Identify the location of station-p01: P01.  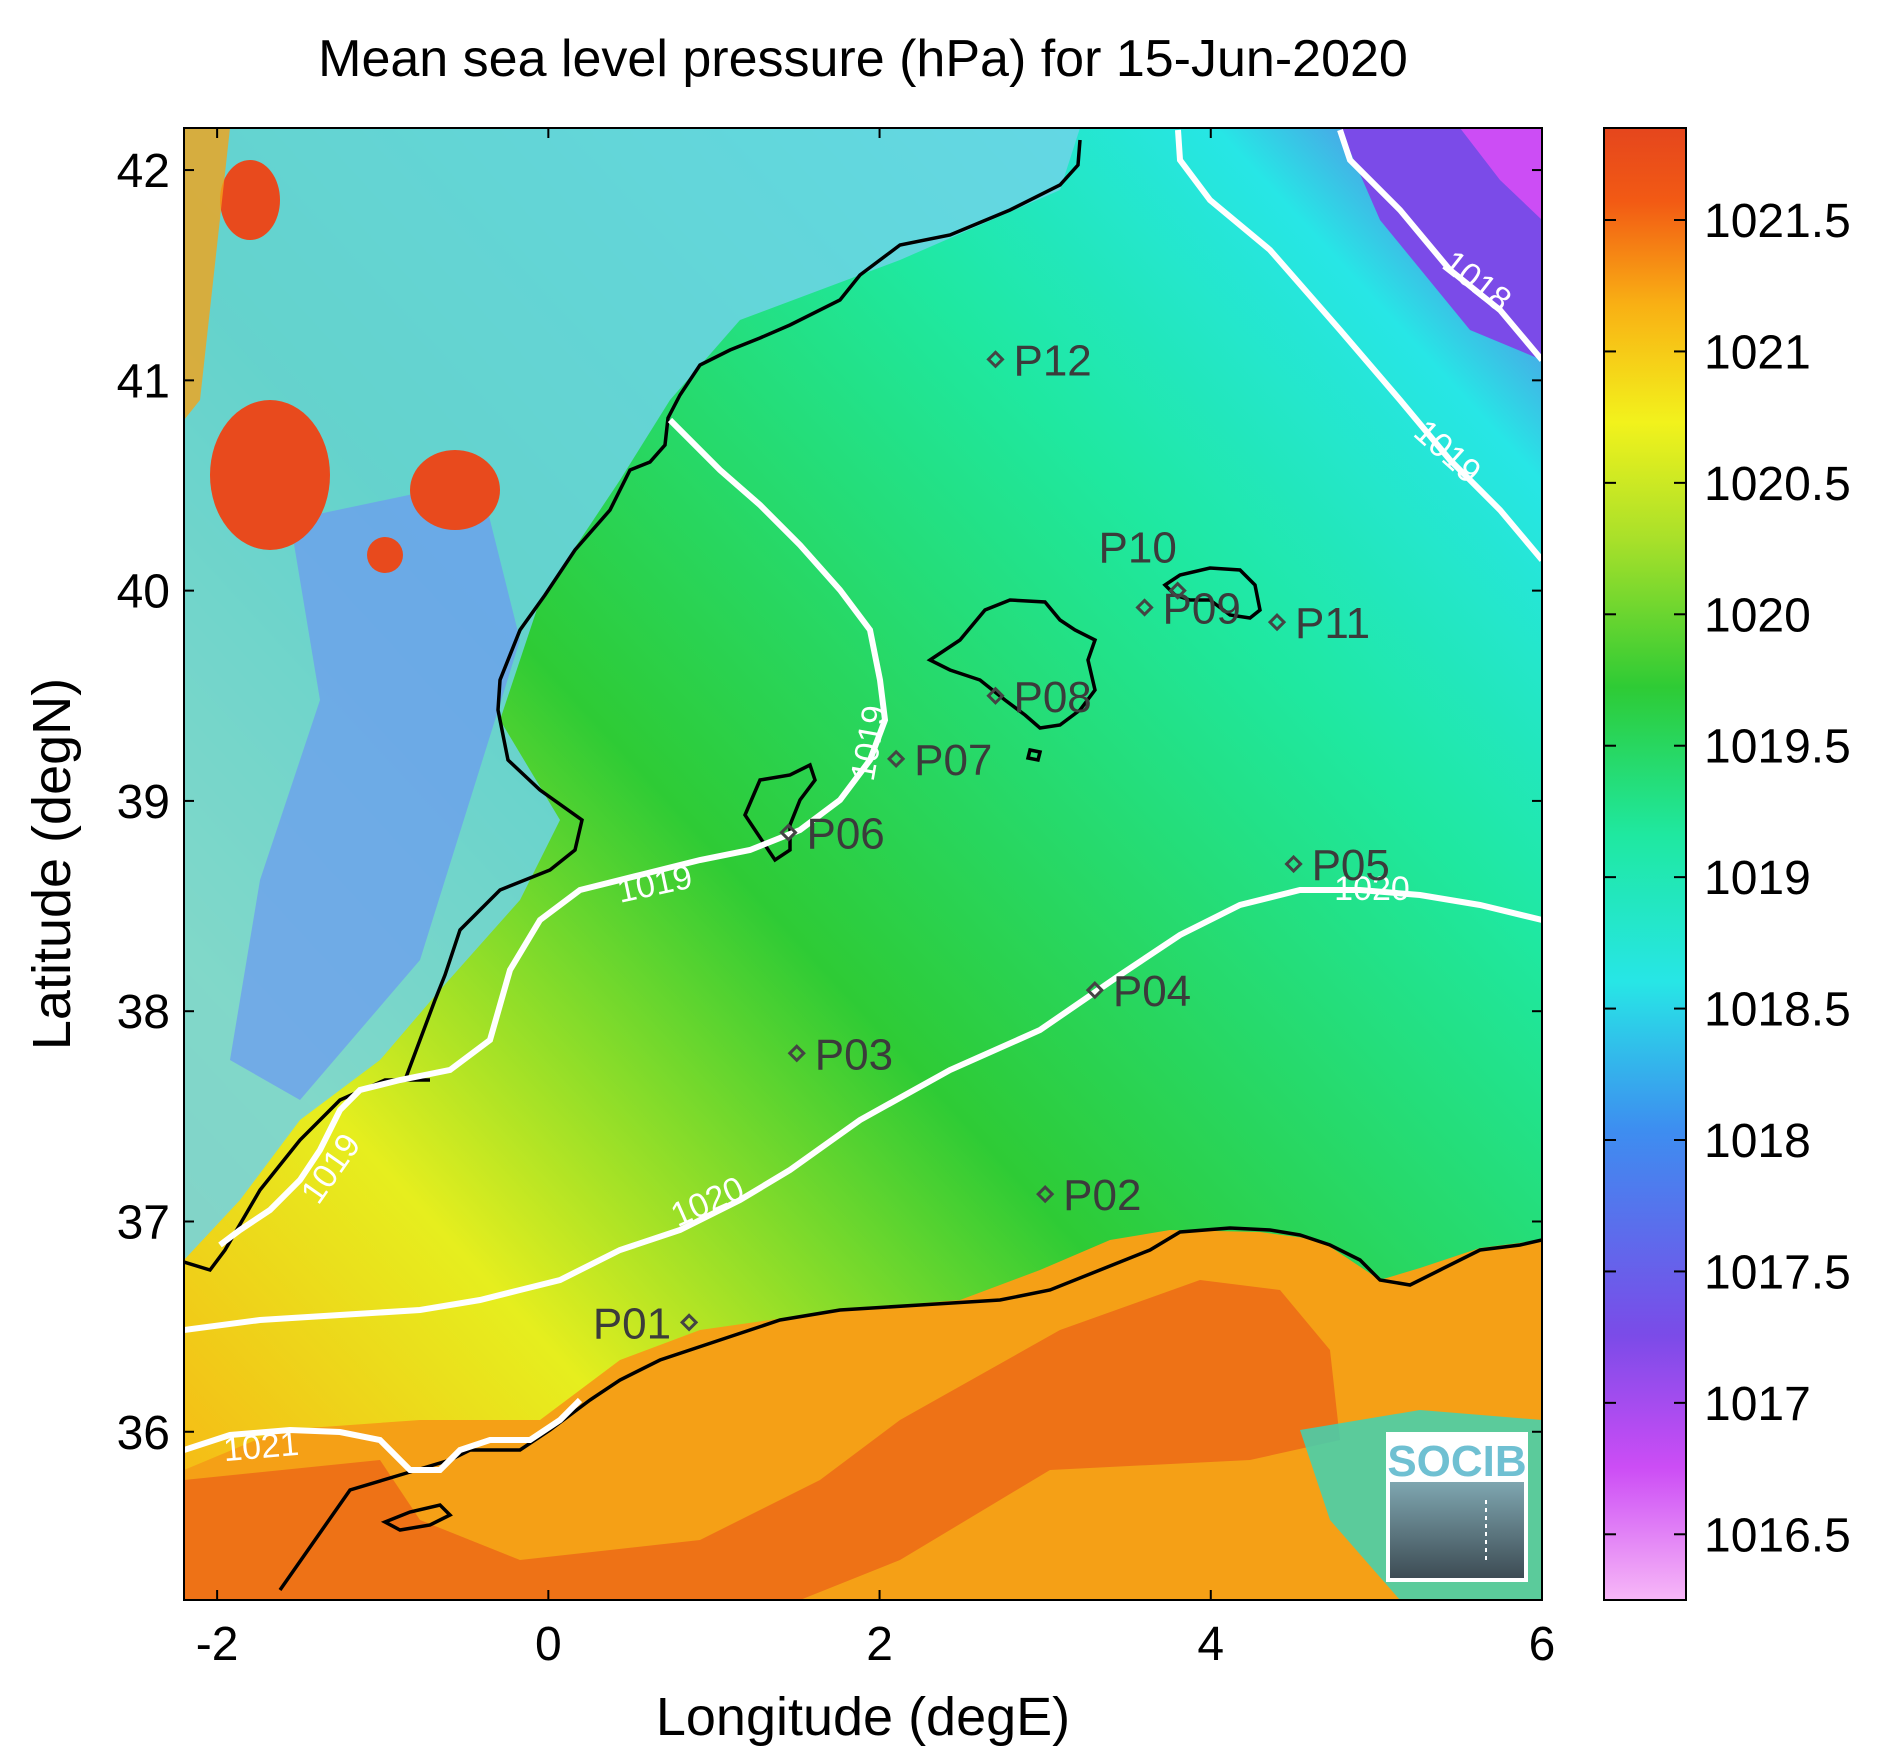
(646, 1323).